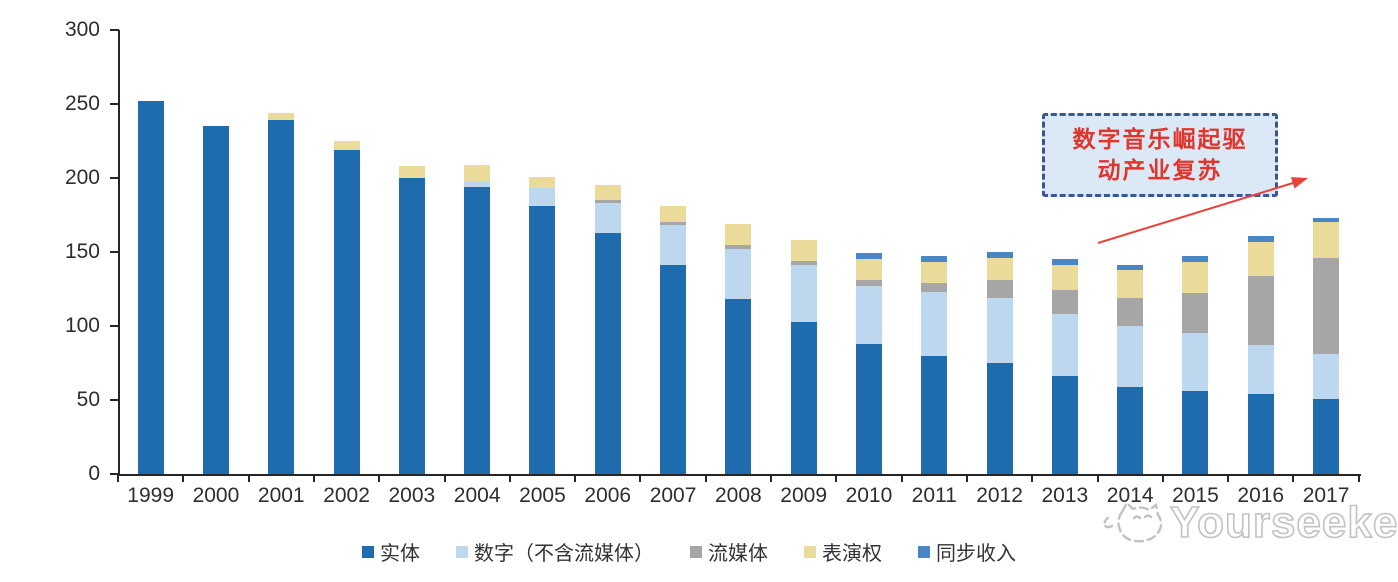 Image resolution: width=1398 pixels, height=582 pixels. Describe the element at coordinates (82, 177) in the screenshot. I see `y-axis-label: 200` at that location.